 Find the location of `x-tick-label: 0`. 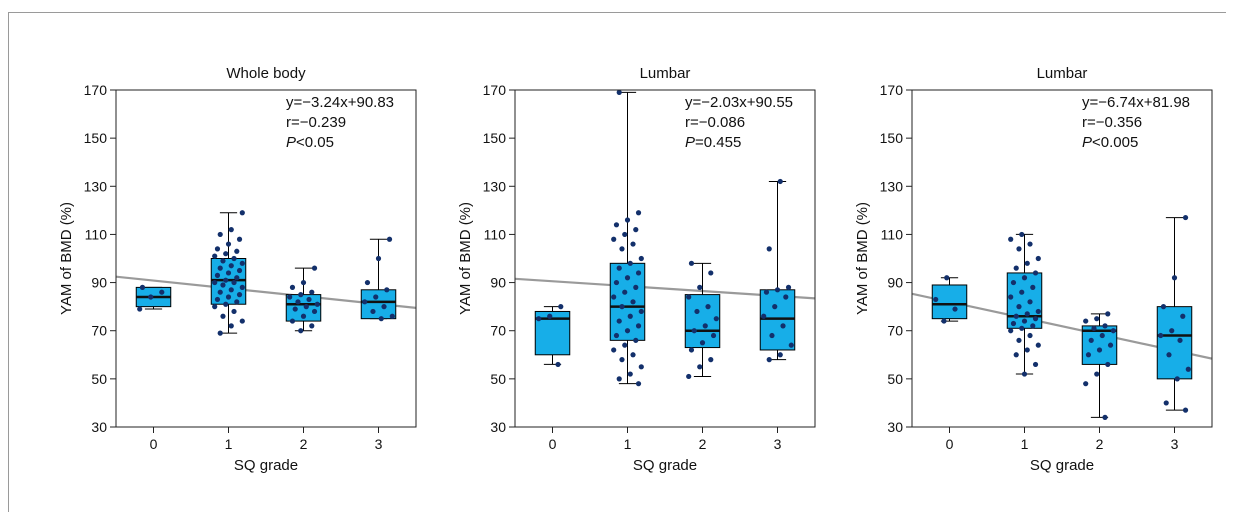

x-tick-label: 0 is located at coordinates (553, 444).